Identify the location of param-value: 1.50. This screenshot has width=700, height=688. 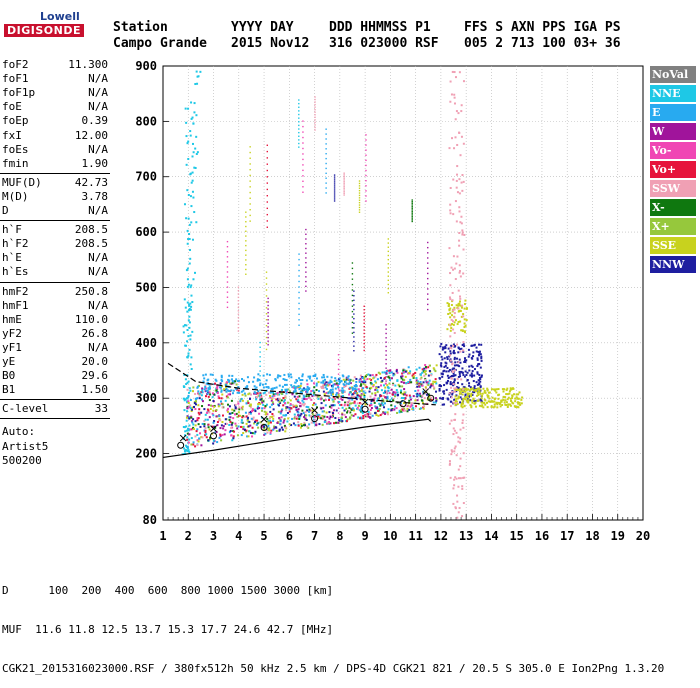
(95, 390).